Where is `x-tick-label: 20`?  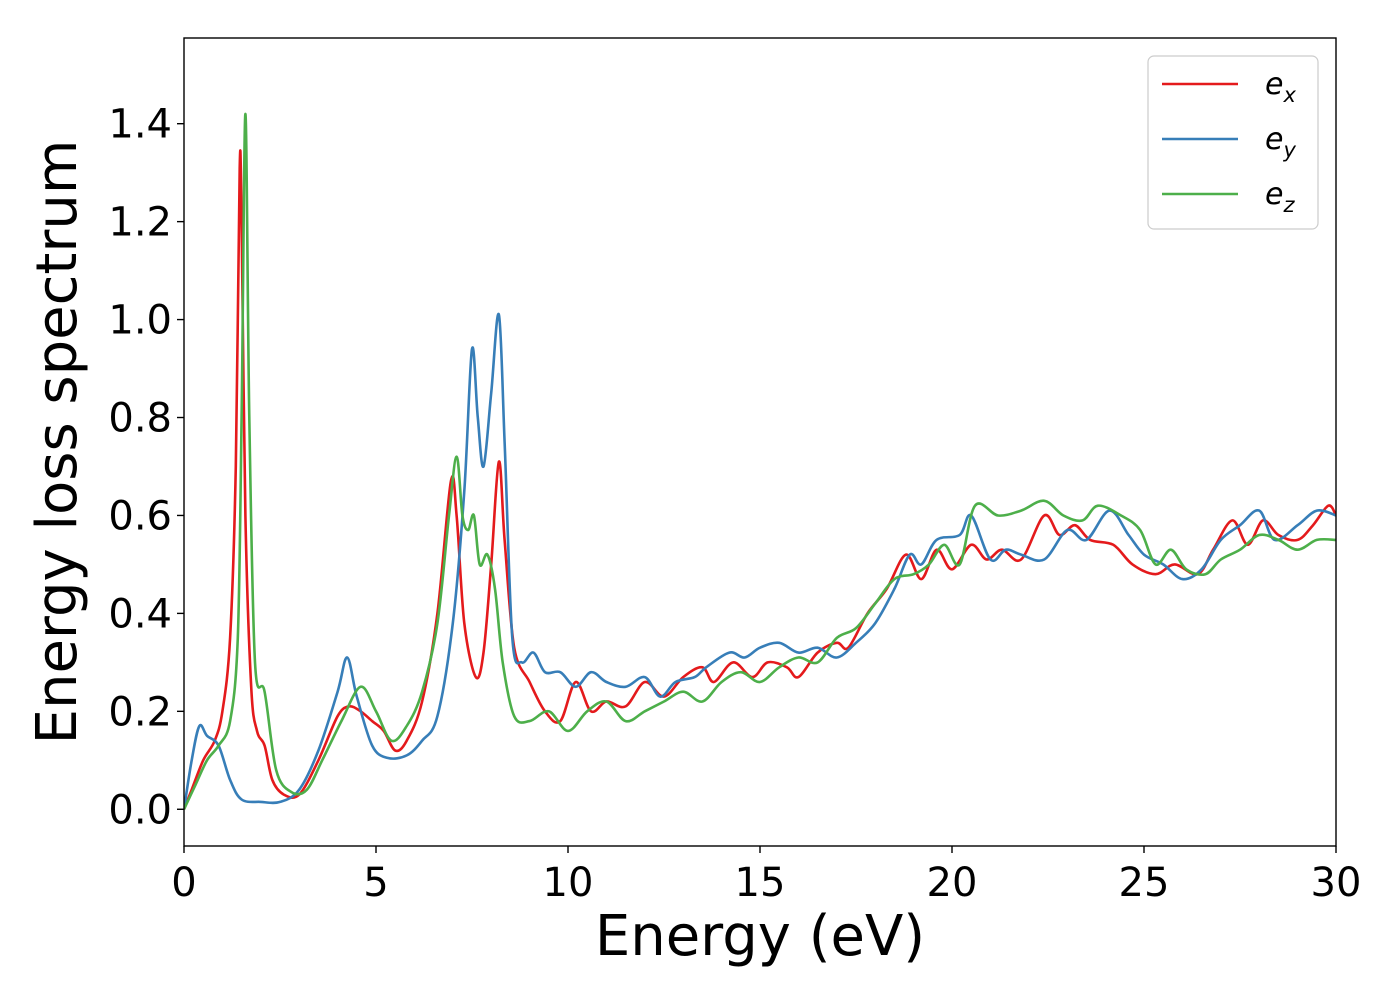
x-tick-label: 20 is located at coordinates (952, 883).